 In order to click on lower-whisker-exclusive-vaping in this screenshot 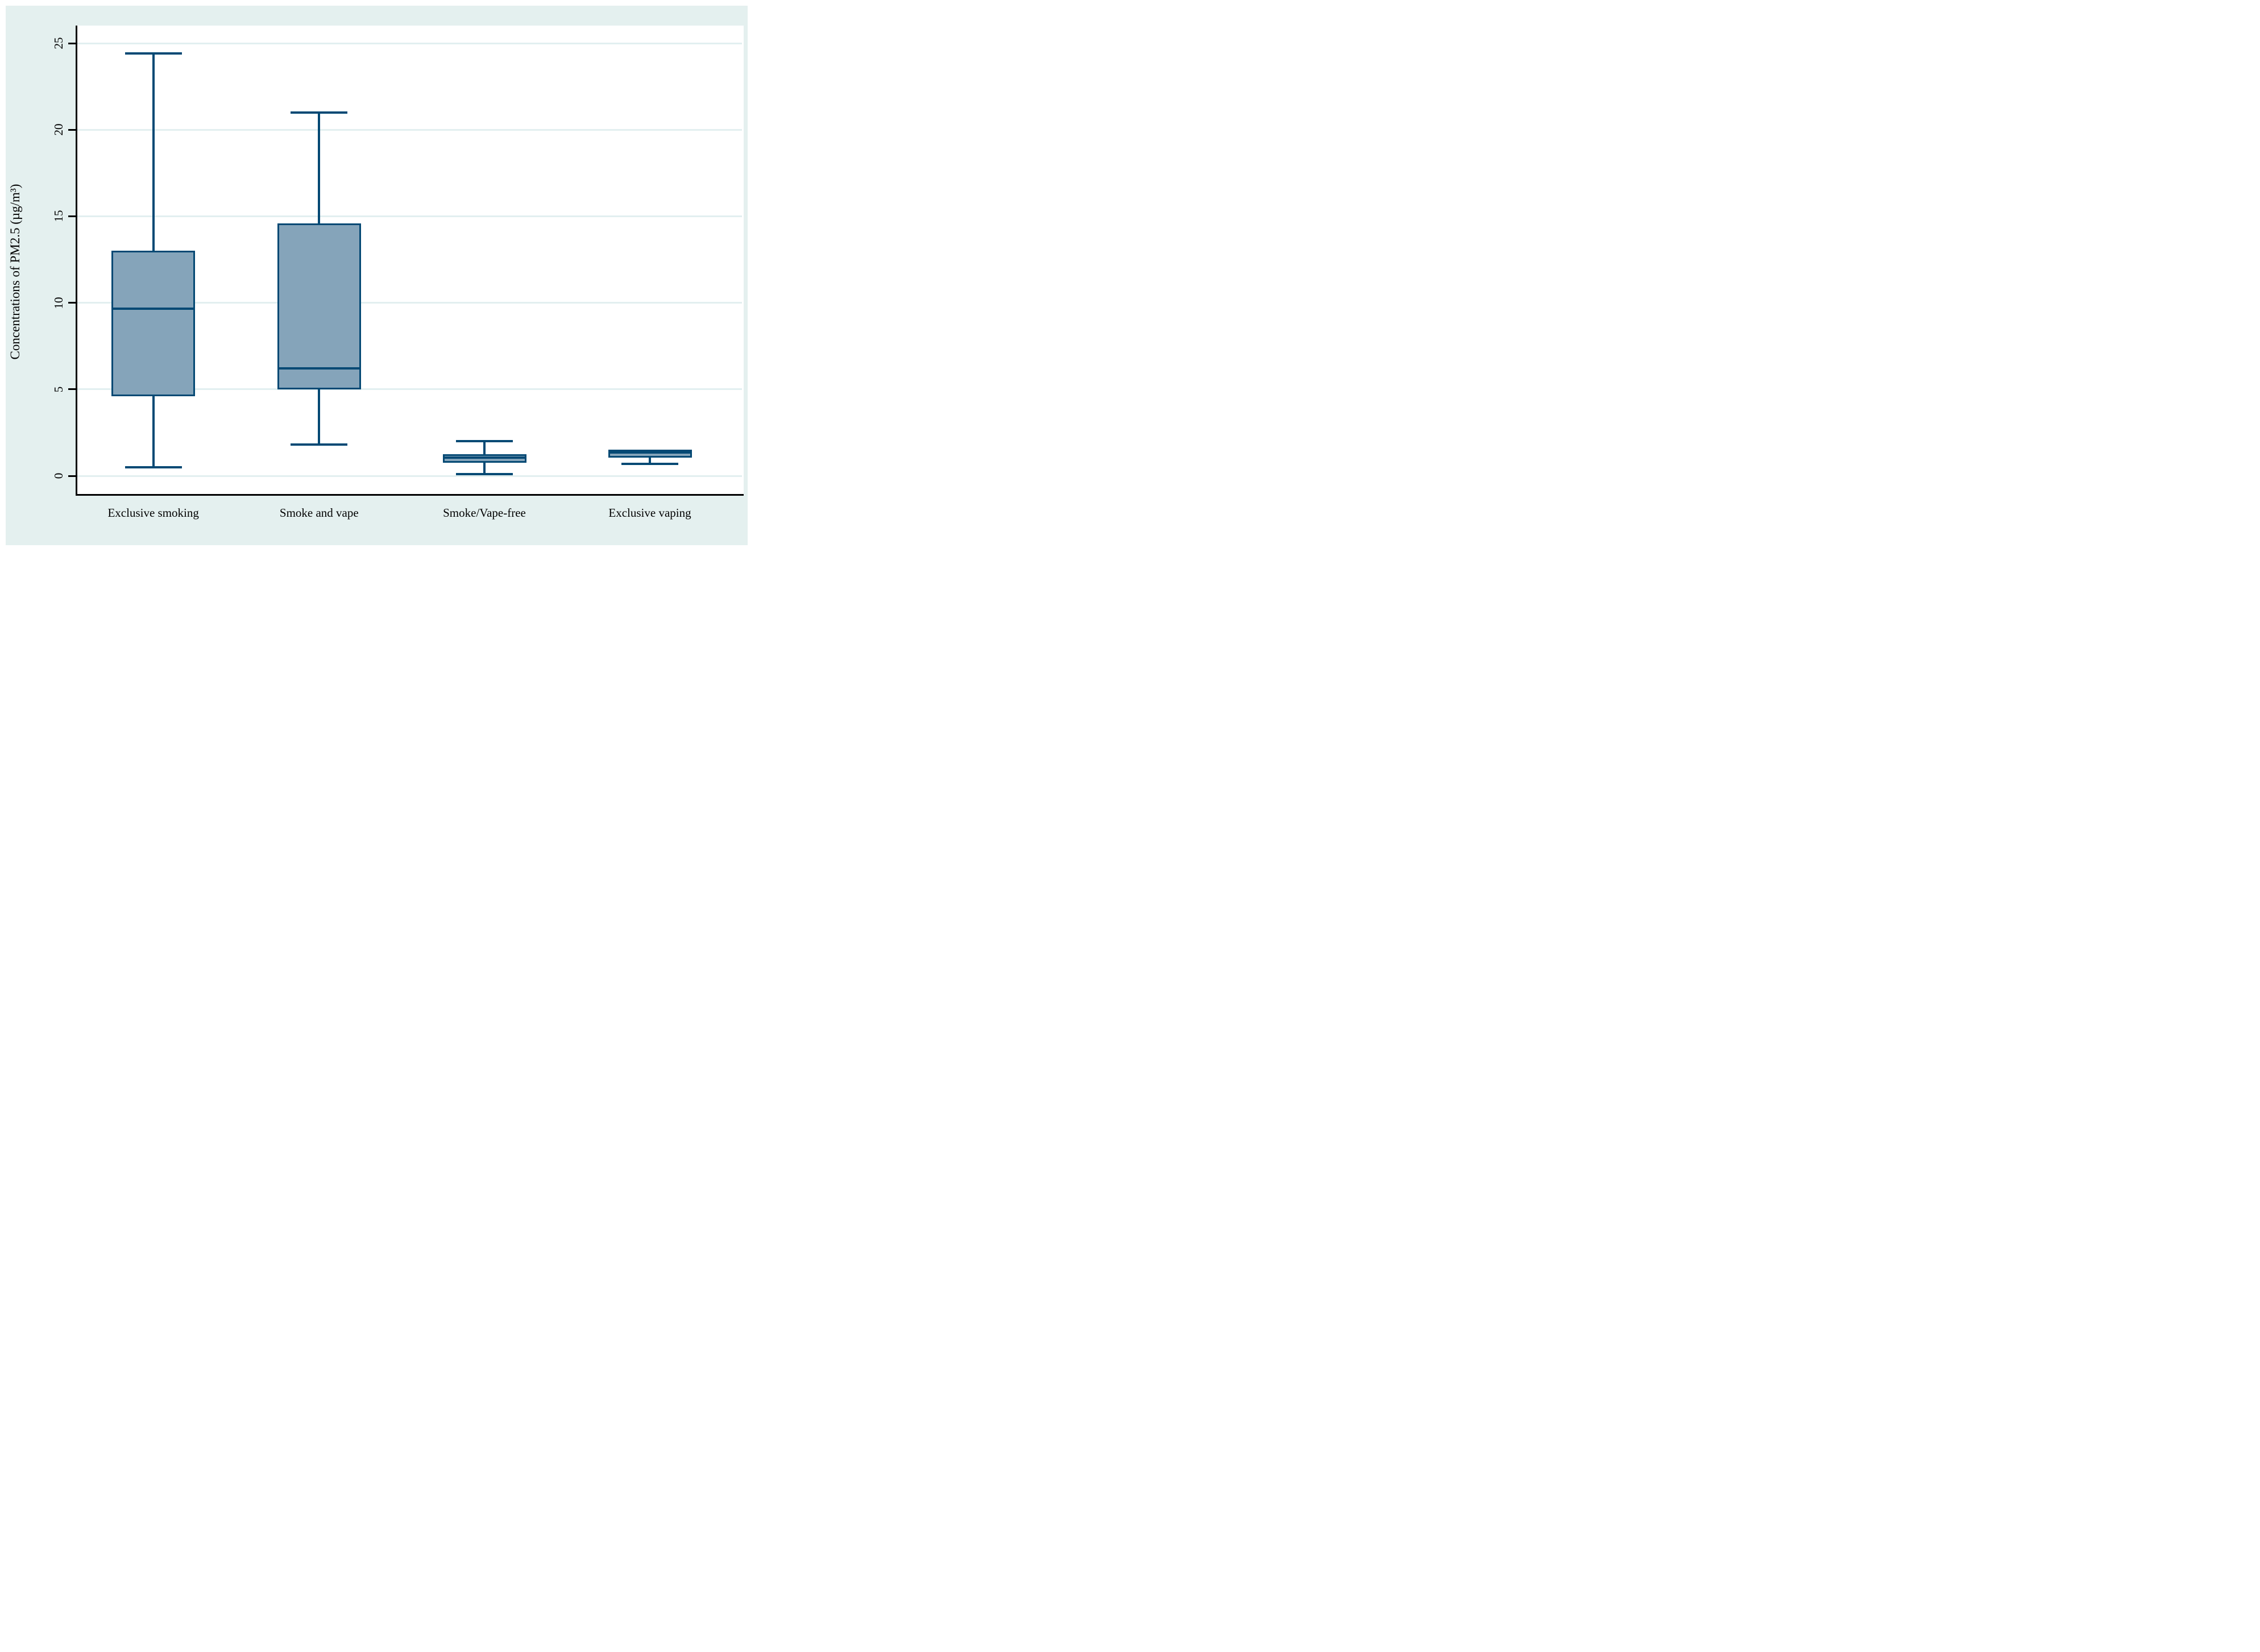, I will do `click(650, 461)`.